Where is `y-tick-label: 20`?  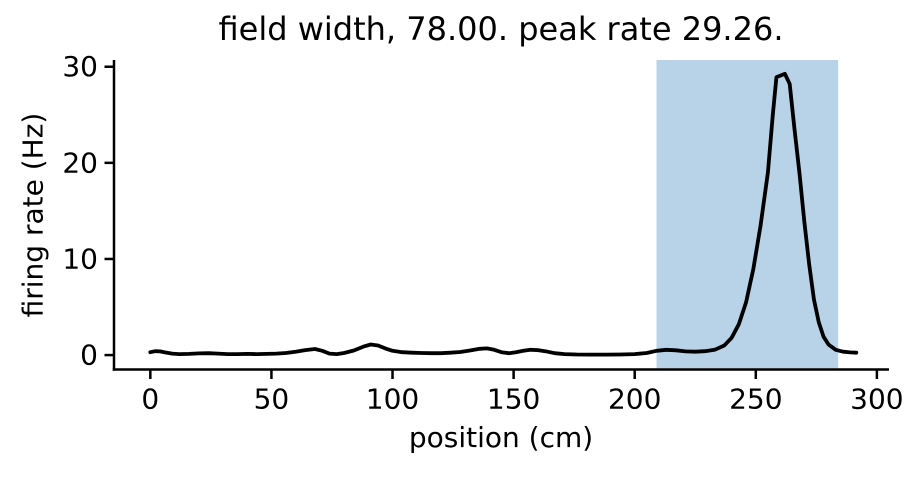 y-tick-label: 20 is located at coordinates (80, 162).